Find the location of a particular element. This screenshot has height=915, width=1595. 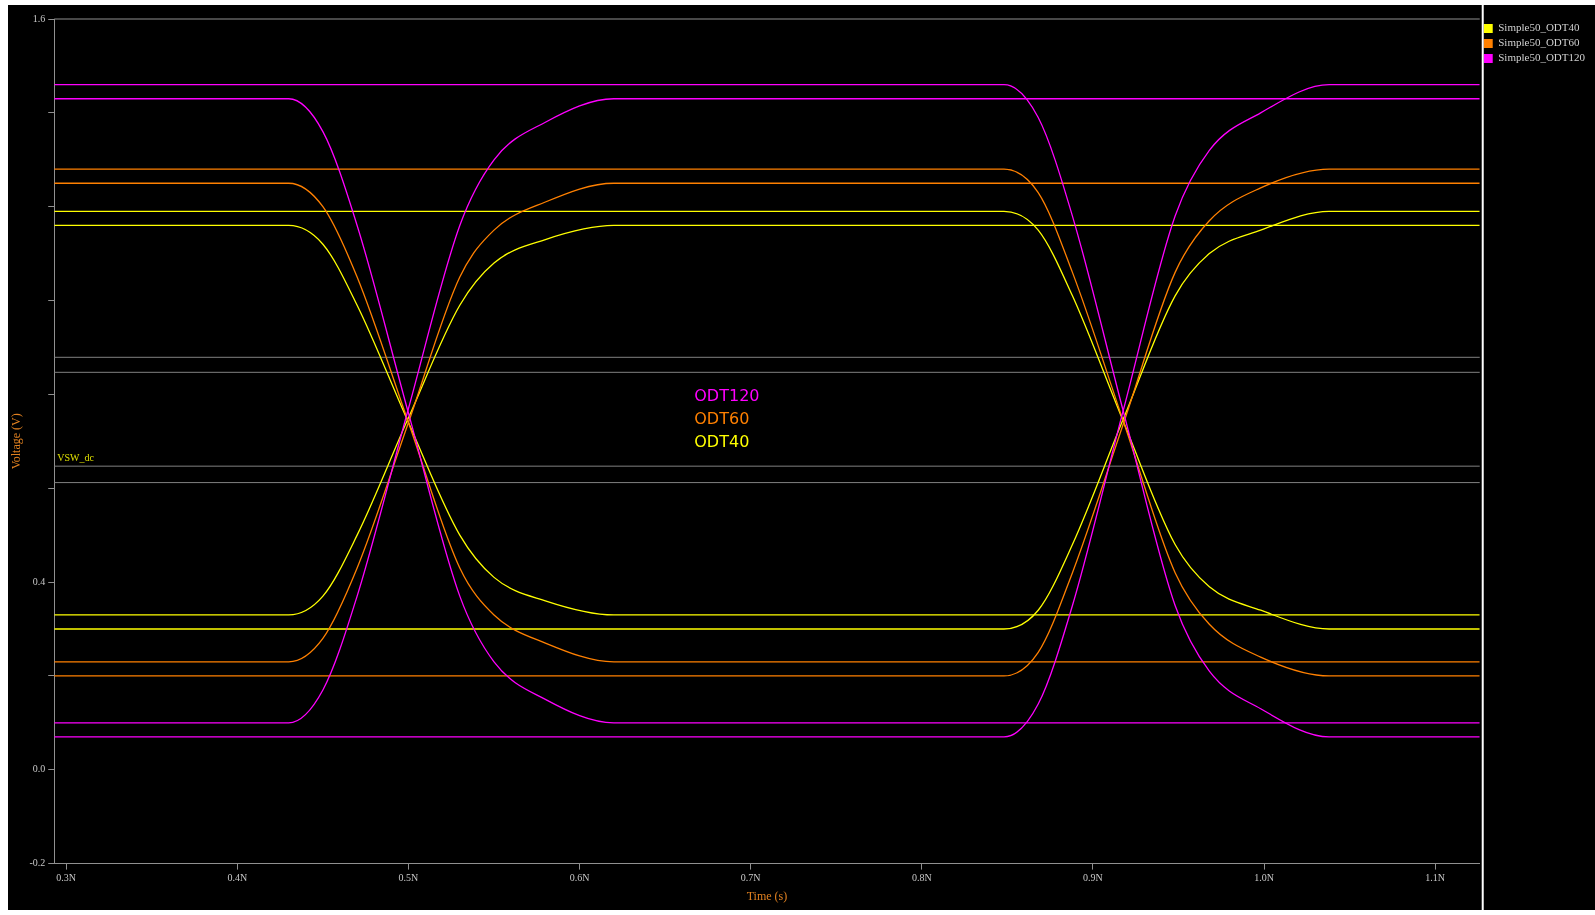

x-tick-label: 1.0N is located at coordinates (1264, 878).